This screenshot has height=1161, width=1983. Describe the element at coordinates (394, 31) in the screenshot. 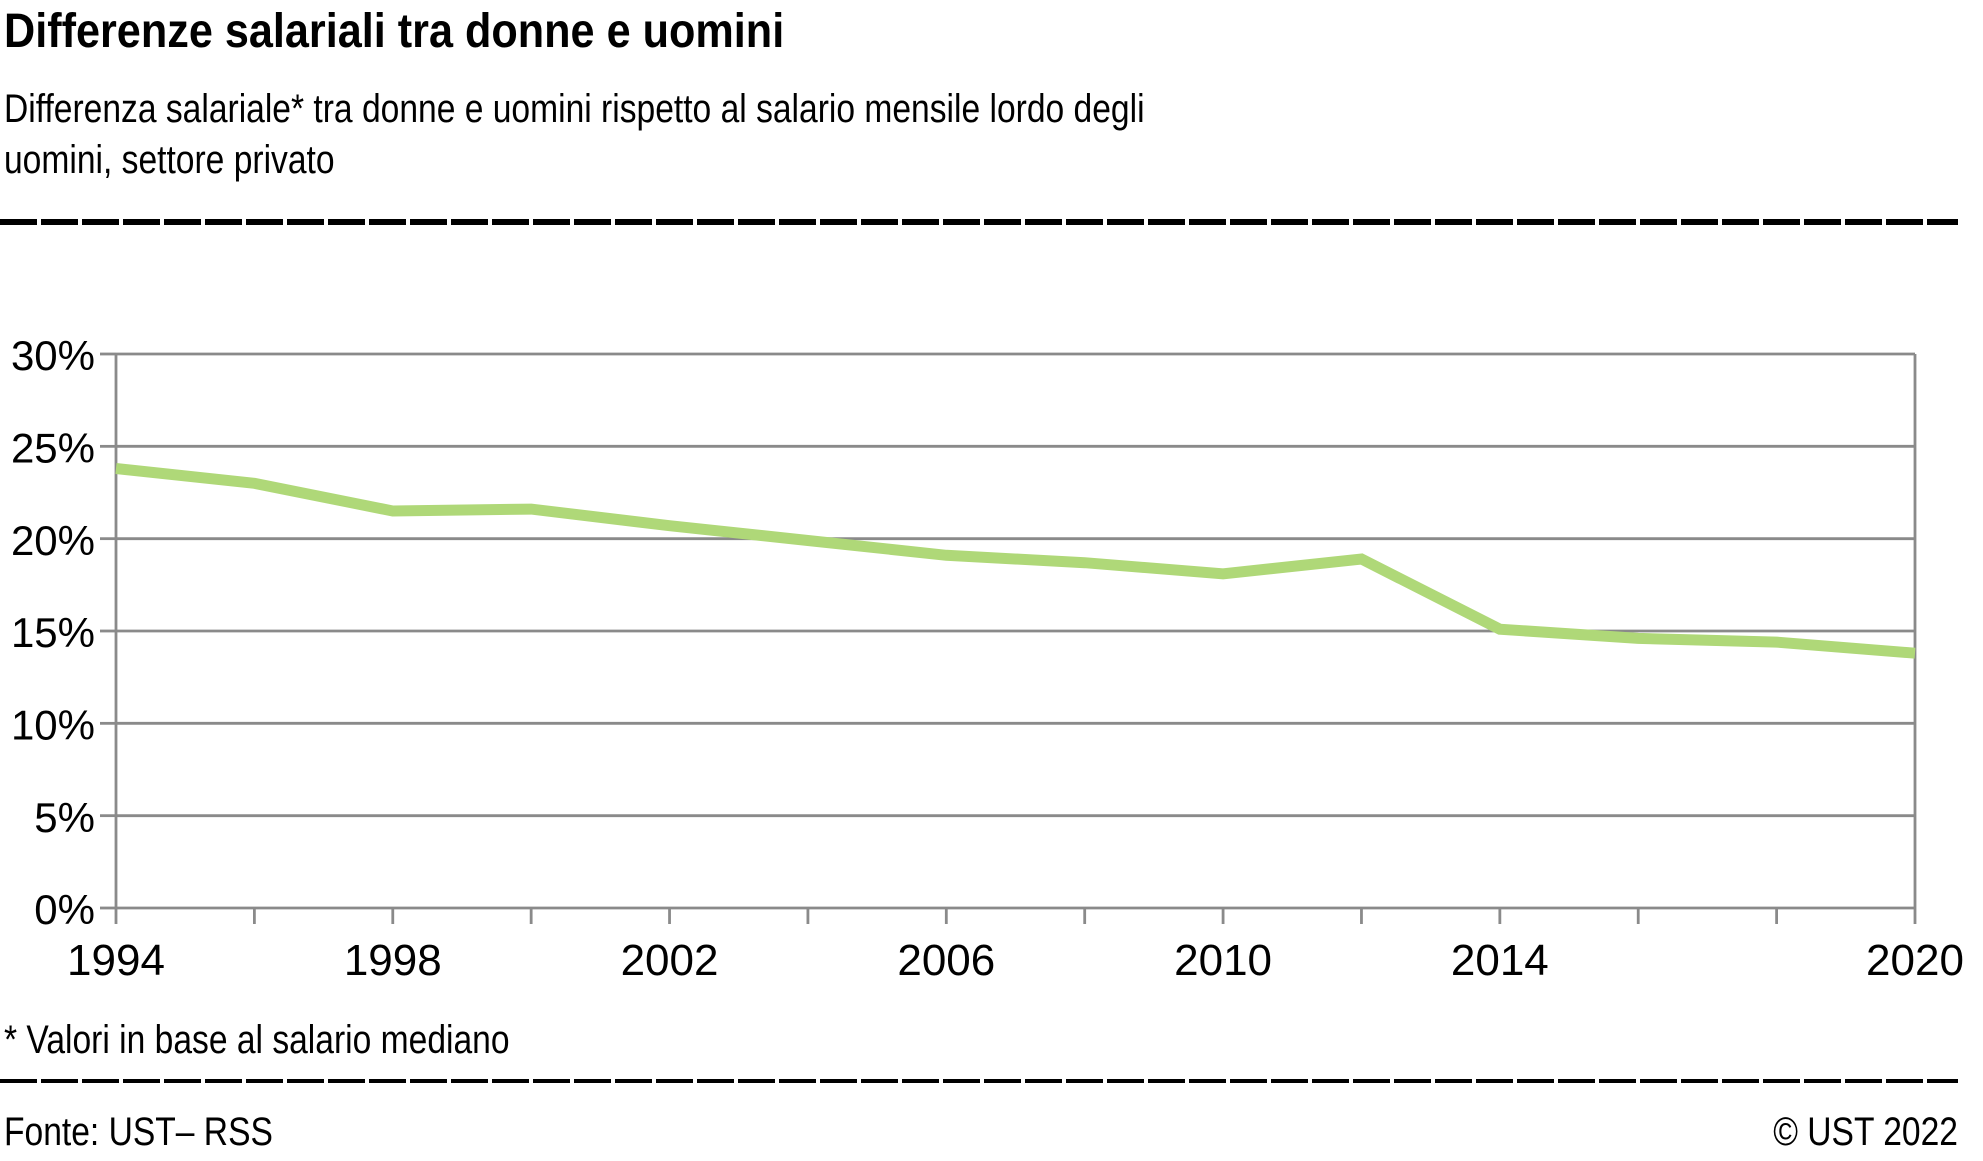

I see `page-title-text: Differenze salariali tra donne e uomini` at that location.